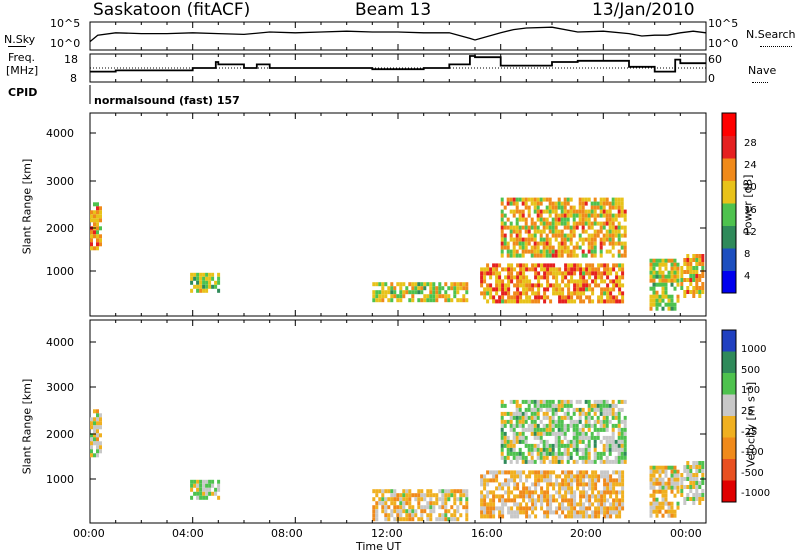 This screenshot has height=554, width=800. What do you see at coordinates (22, 57) in the screenshot?
I see `freq-label: Freq.` at bounding box center [22, 57].